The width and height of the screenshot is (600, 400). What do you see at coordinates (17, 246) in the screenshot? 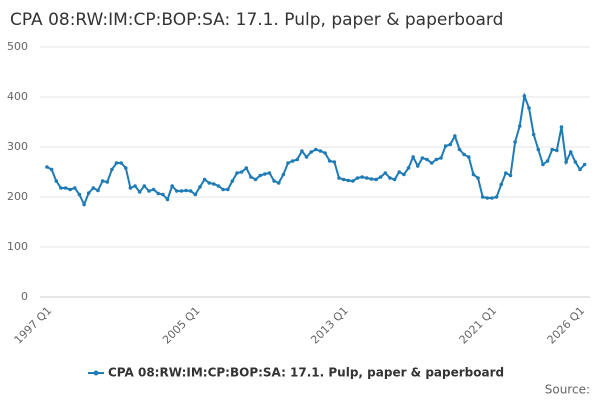
I see `y-tick-label: 100` at bounding box center [17, 246].